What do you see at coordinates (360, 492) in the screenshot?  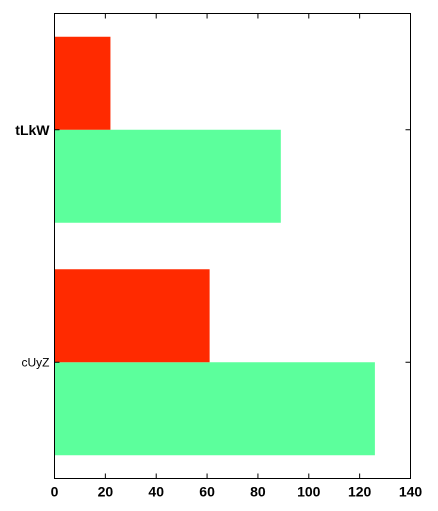 I see `x-tick-label: 120` at bounding box center [360, 492].